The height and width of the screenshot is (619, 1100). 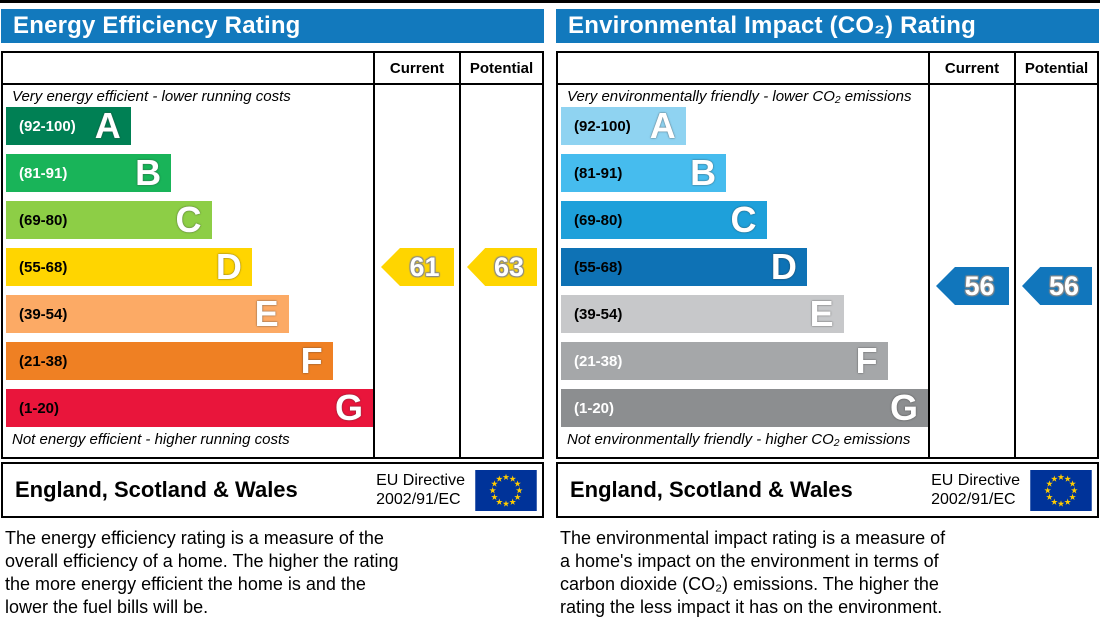 I want to click on current-value-column: 56, so click(x=971, y=271).